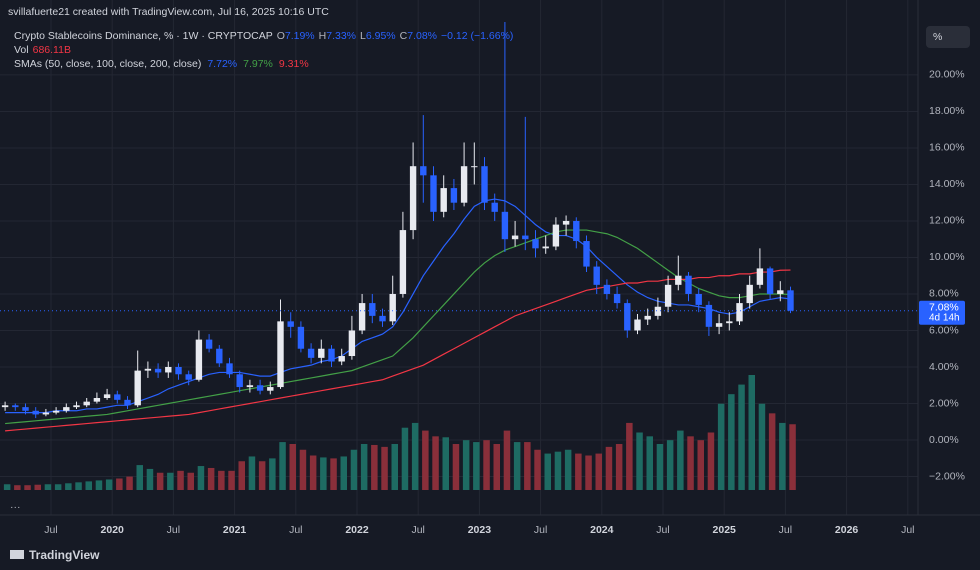 The image size is (980, 570). What do you see at coordinates (944, 294) in the screenshot?
I see `y-tick-label: 8.00%` at bounding box center [944, 294].